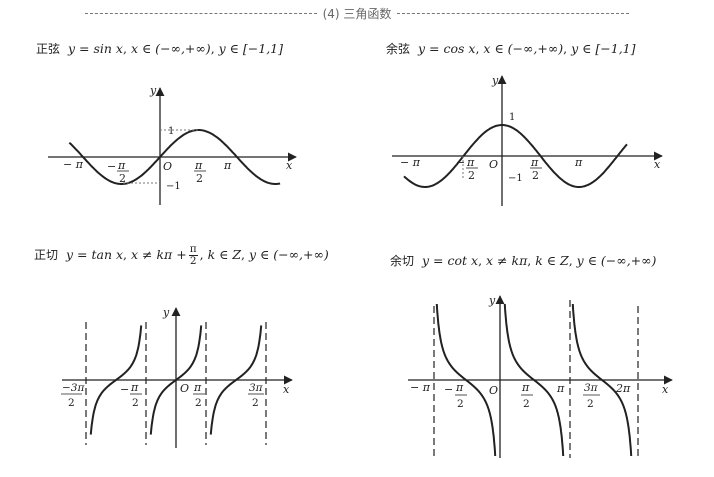 This screenshot has width=714, height=477. What do you see at coordinates (460, 162) in the screenshot?
I see `cosine-neg-half-pi-sign: −` at bounding box center [460, 162].